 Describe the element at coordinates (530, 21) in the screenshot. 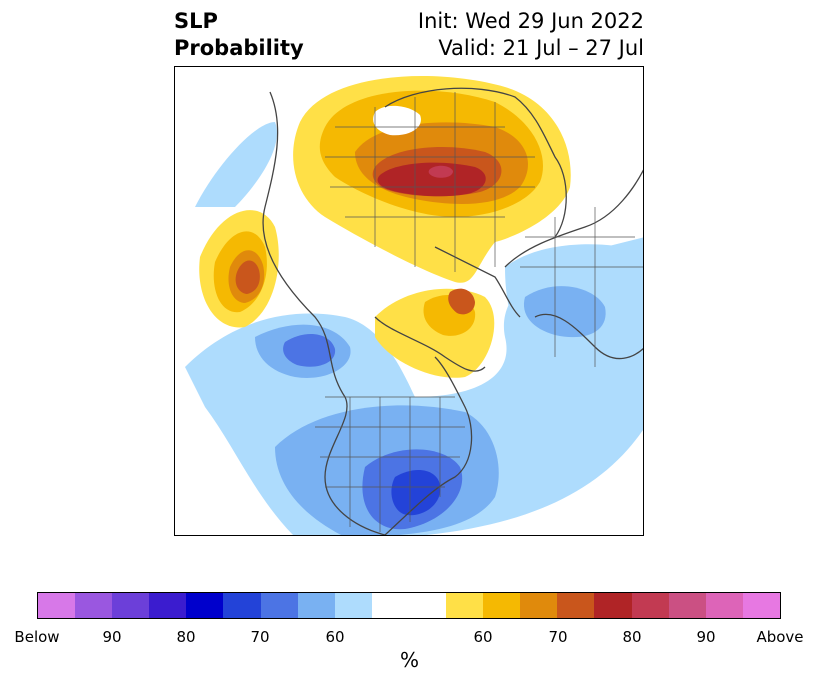

I see `init-date: Init: Wed 29 Jun 2022` at that location.